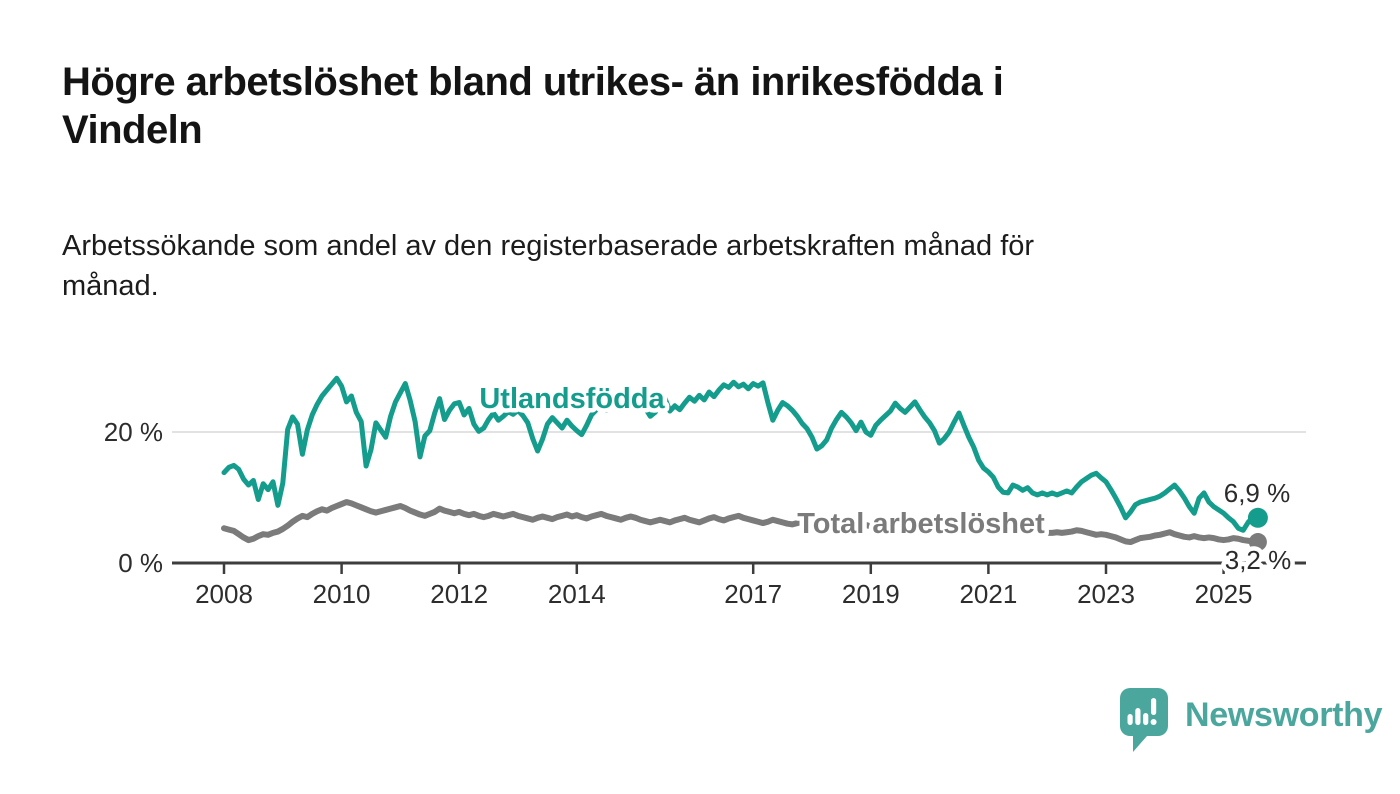 The image size is (1400, 794). Describe the element at coordinates (1257, 517) in the screenshot. I see `end-dot-utlandsfodda` at that location.